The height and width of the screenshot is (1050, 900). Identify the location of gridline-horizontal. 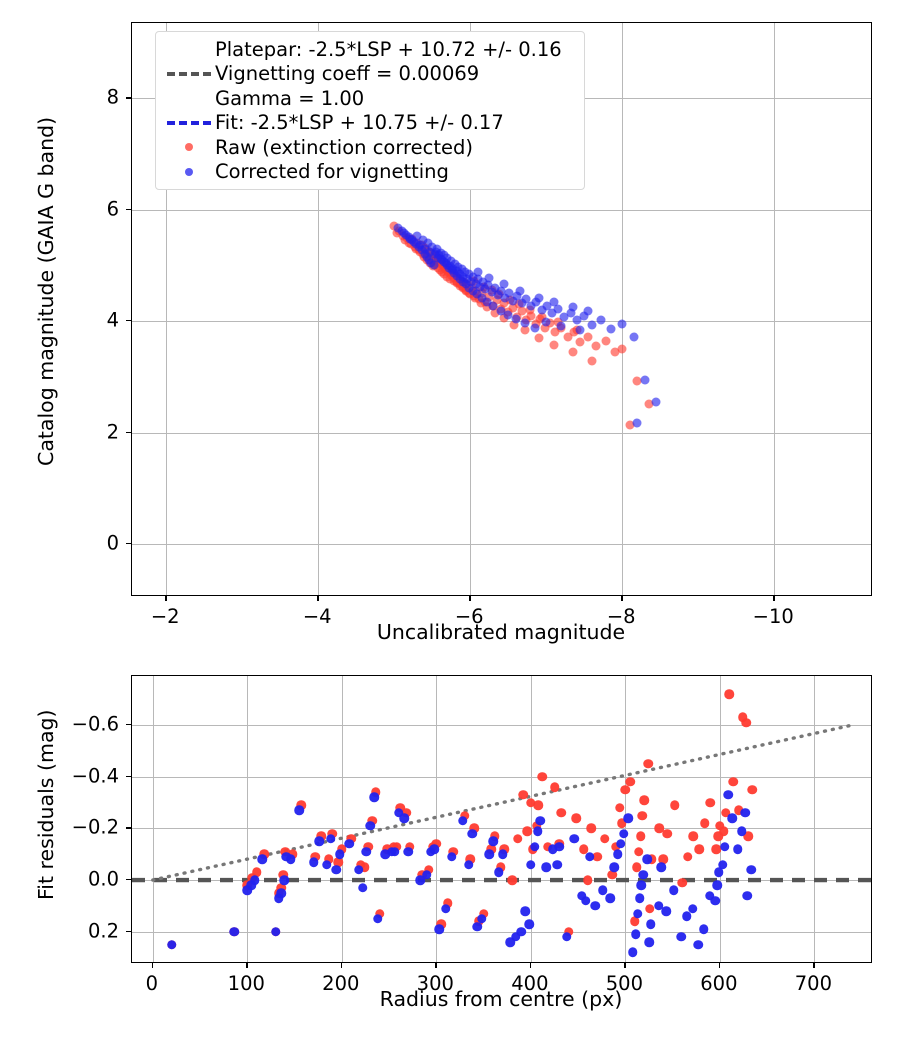
(501, 777).